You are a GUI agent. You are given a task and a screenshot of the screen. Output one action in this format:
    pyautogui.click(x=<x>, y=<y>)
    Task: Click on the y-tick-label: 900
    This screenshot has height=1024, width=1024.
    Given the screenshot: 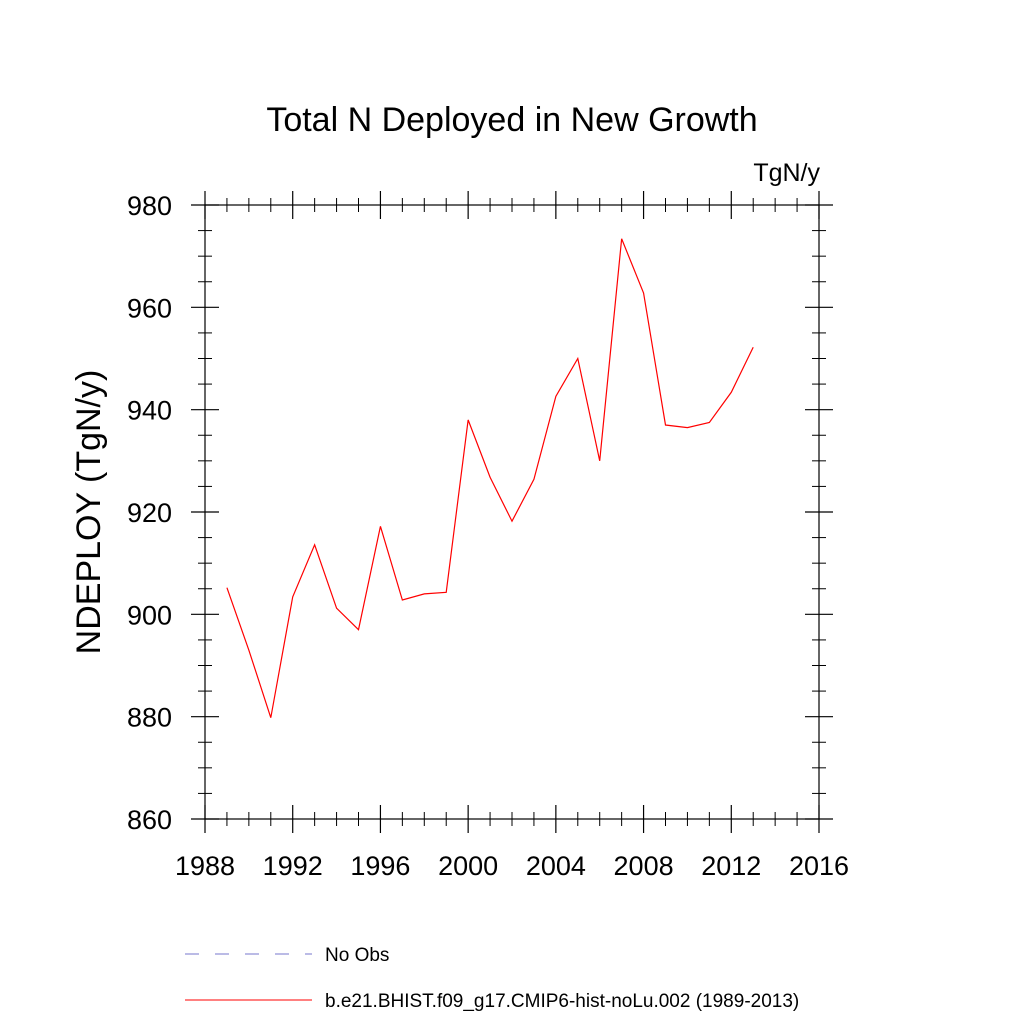 What is the action you would take?
    pyautogui.click(x=149, y=615)
    